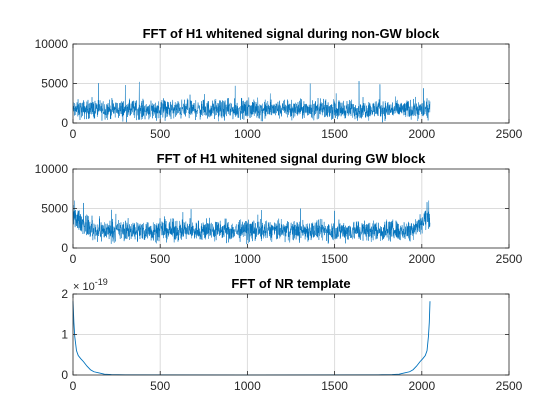 The height and width of the screenshot is (420, 560). What do you see at coordinates (64, 294) in the screenshot?
I see `y-tick-label: 2` at bounding box center [64, 294].